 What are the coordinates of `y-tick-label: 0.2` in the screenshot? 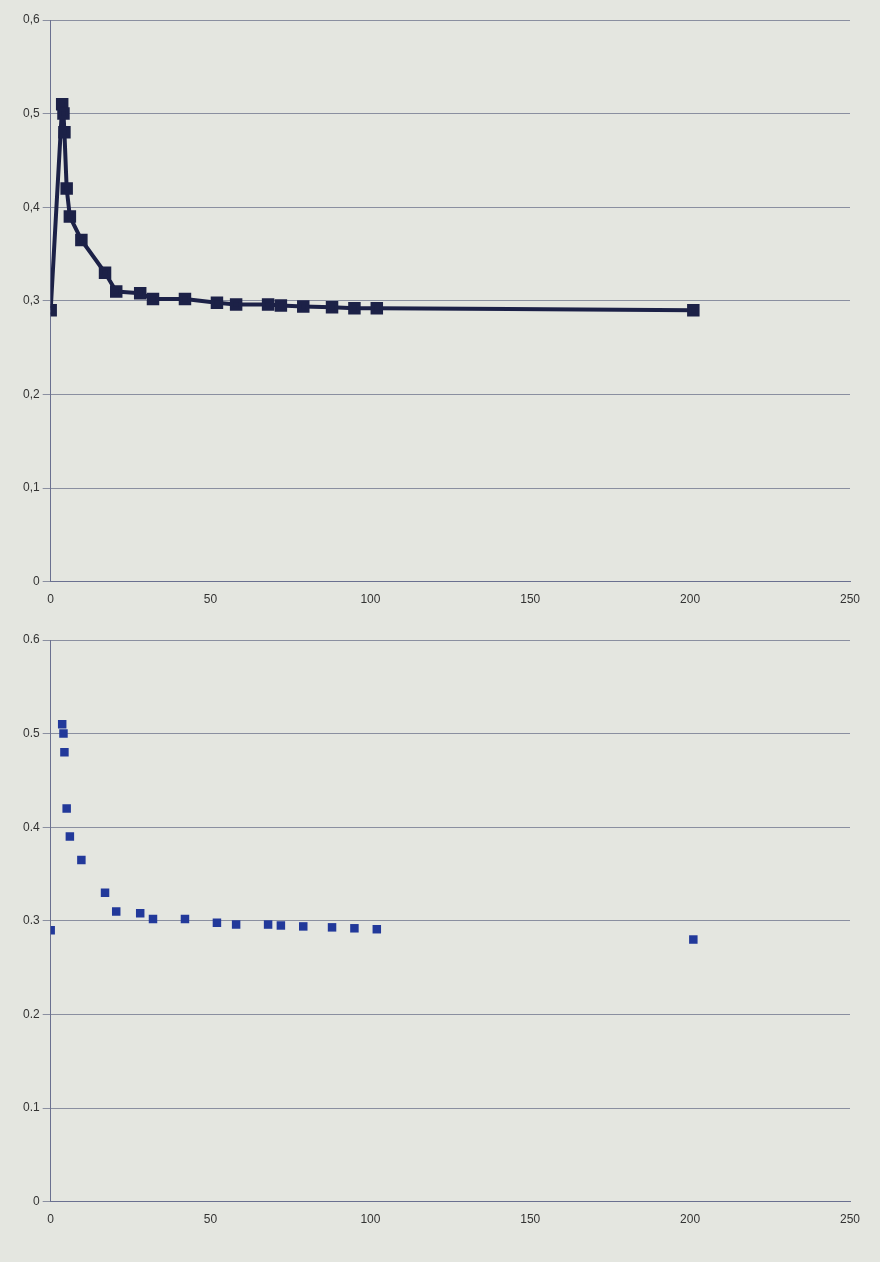 It's located at (31, 1013).